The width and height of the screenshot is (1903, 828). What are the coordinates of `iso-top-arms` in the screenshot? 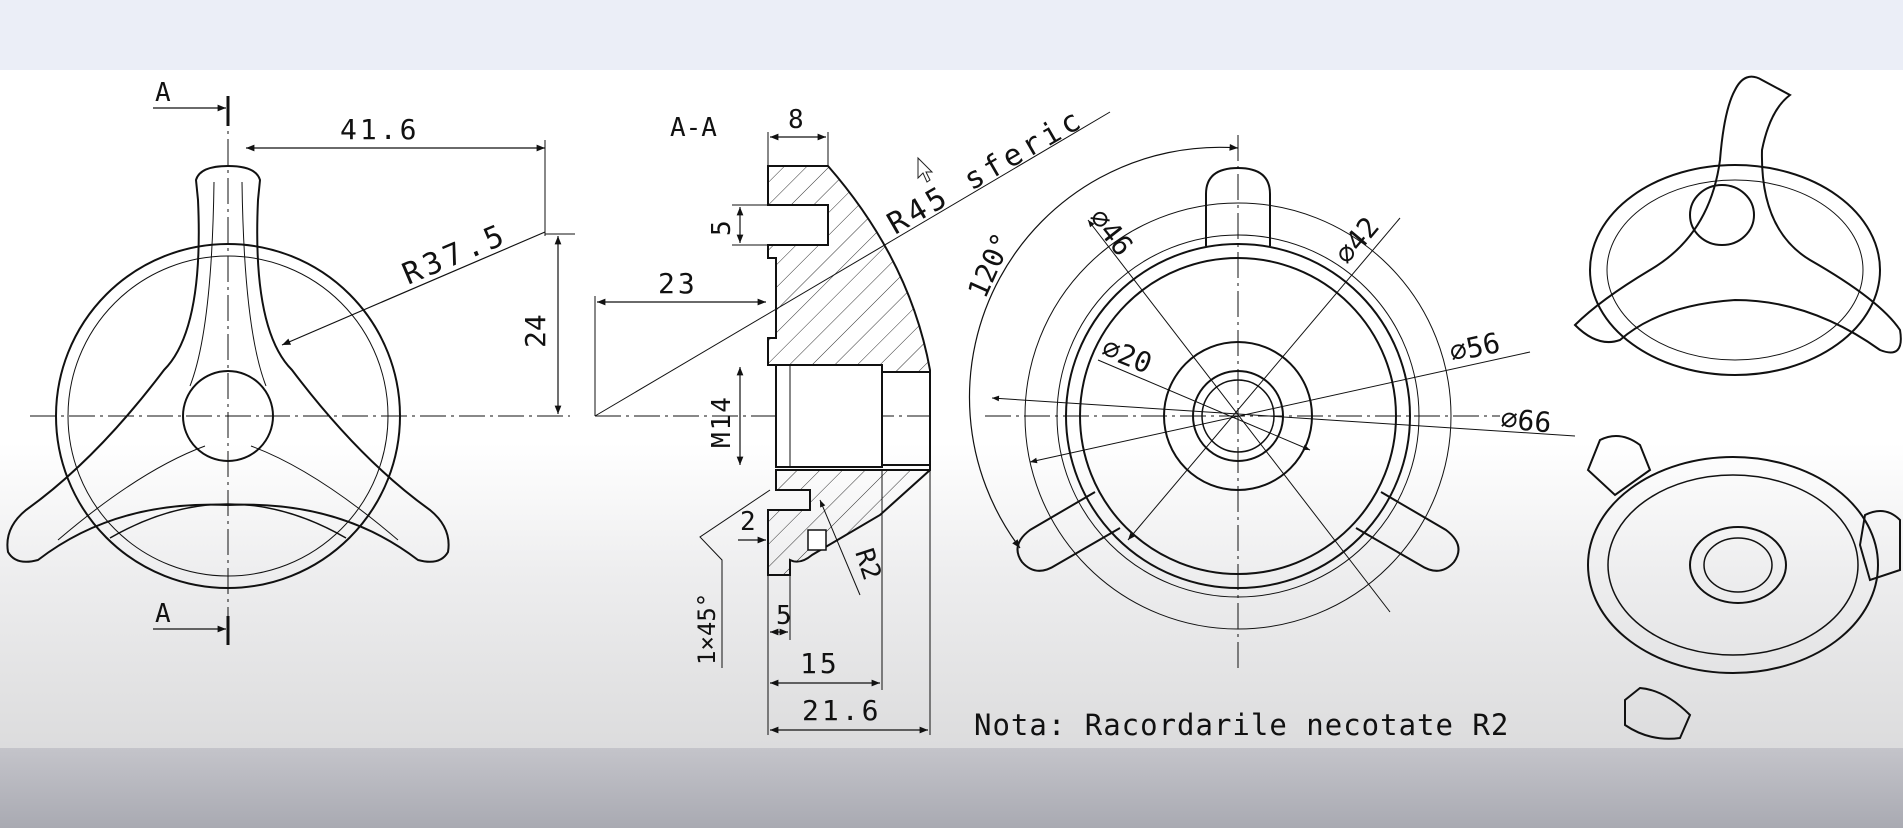 It's located at (1737, 214).